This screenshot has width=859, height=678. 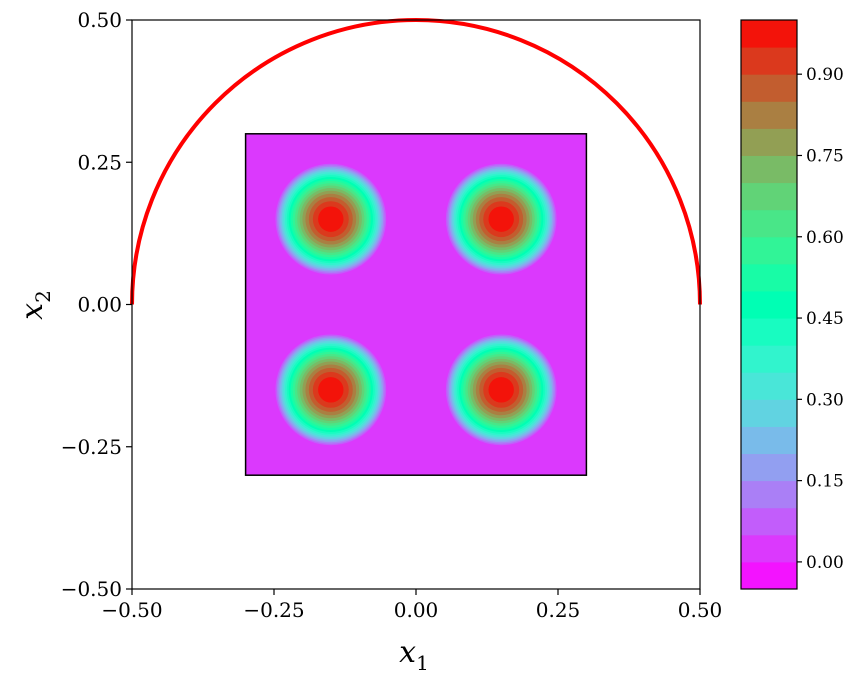 What do you see at coordinates (700, 610) in the screenshot?
I see `x-tick-label: 0.50` at bounding box center [700, 610].